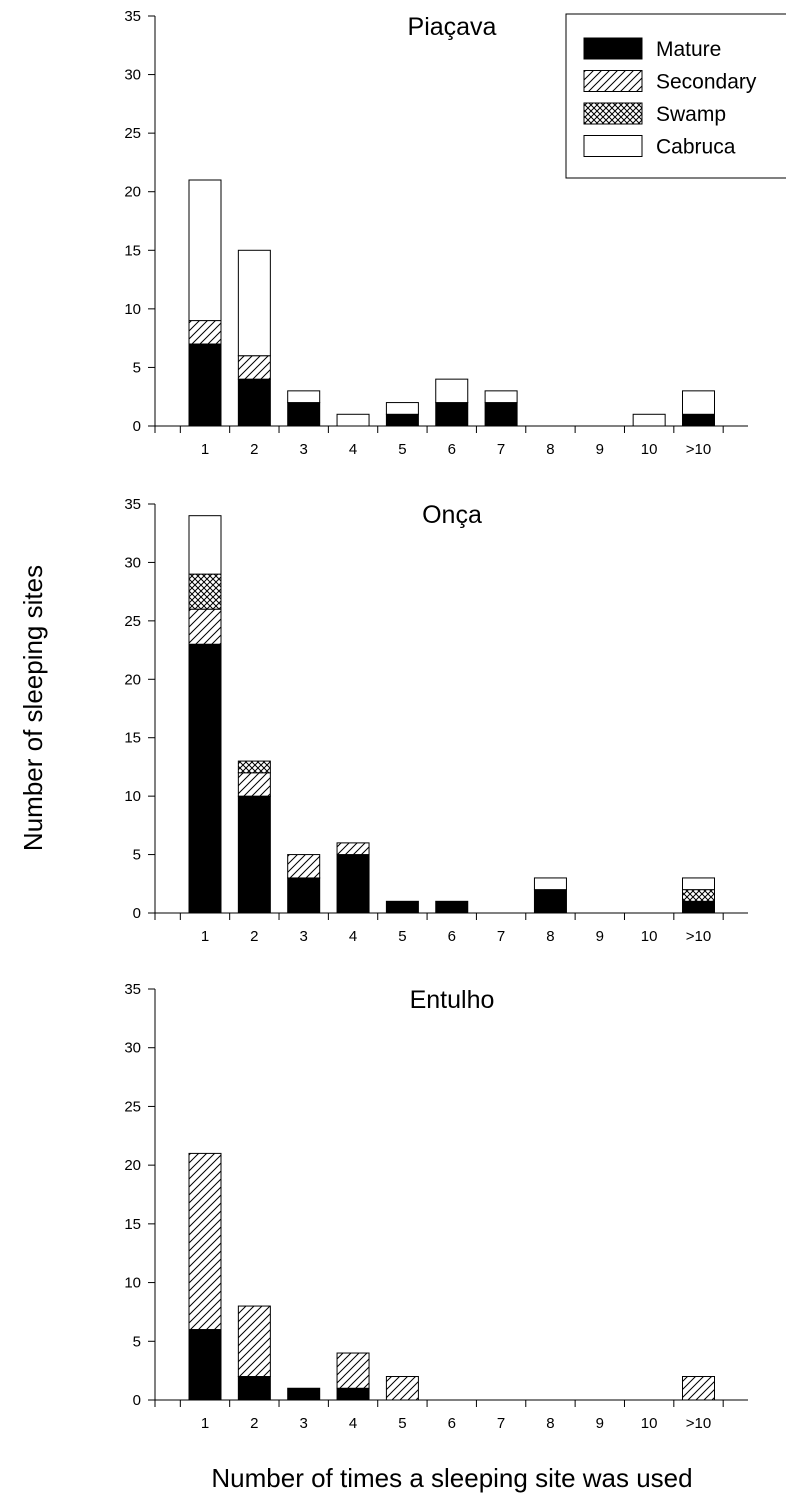 The height and width of the screenshot is (1502, 786). What do you see at coordinates (33, 708) in the screenshot?
I see `y-axis-title: Number of sleeping sites` at bounding box center [33, 708].